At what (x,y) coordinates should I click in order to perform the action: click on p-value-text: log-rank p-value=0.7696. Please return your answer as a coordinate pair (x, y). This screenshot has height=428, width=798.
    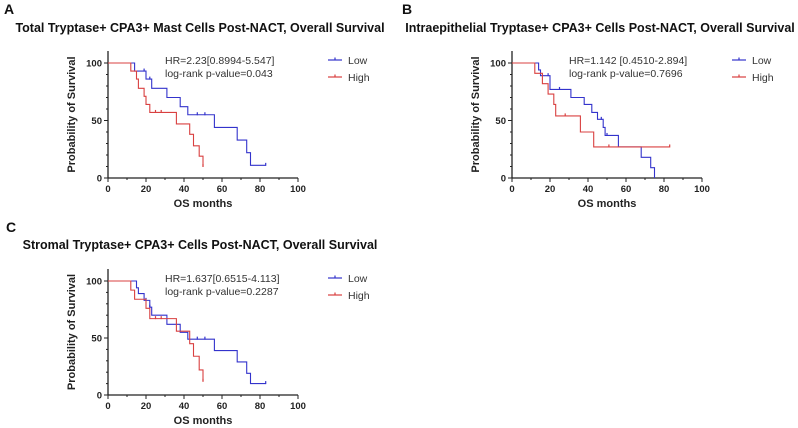
    Looking at the image, I should click on (626, 74).